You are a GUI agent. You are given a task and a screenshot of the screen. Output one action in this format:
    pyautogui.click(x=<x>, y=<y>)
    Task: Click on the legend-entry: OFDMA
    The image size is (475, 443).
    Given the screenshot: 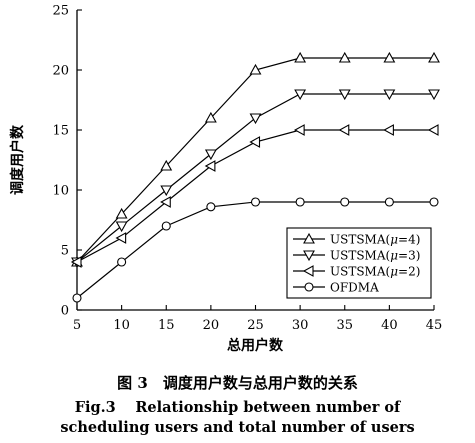 What is the action you would take?
    pyautogui.click(x=336, y=288)
    